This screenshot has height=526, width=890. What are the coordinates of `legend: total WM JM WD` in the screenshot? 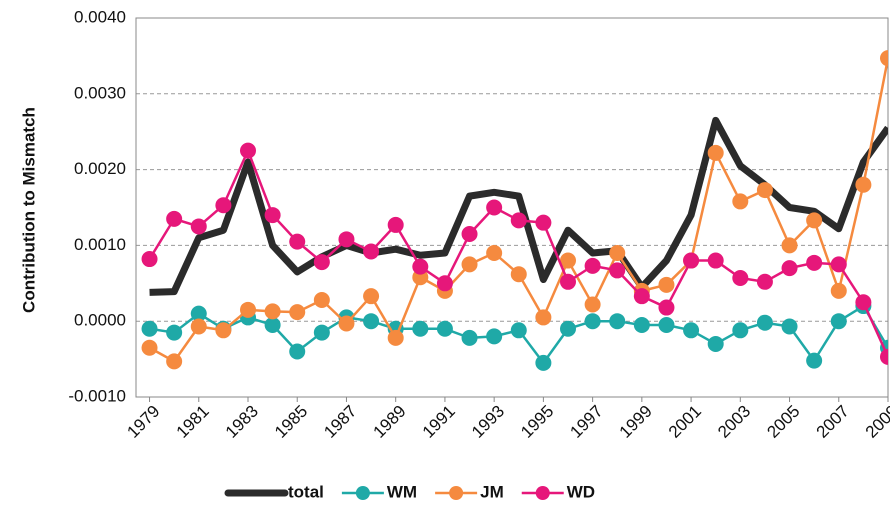 It's located at (409, 491).